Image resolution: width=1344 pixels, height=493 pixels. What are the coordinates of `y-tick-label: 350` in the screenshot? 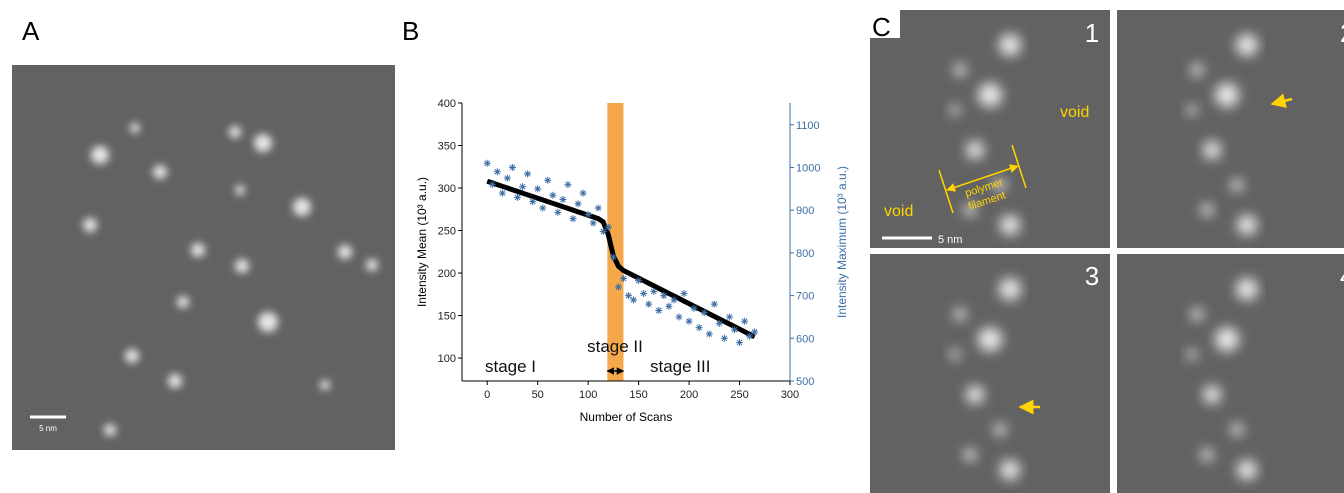 It's located at (447, 147).